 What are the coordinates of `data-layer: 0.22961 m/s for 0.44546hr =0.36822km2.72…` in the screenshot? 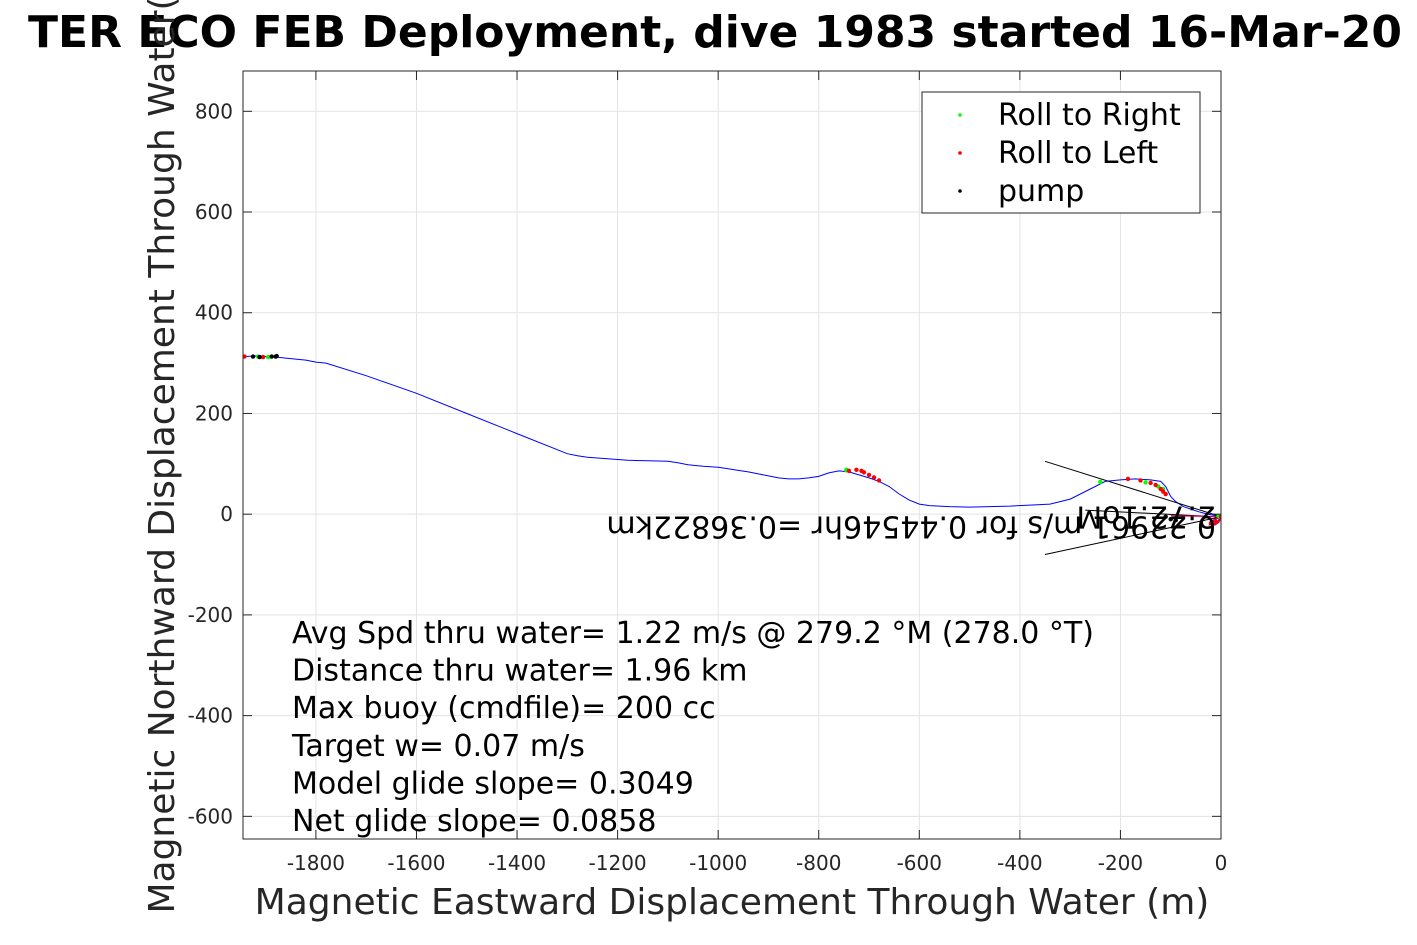 It's located at (732, 454).